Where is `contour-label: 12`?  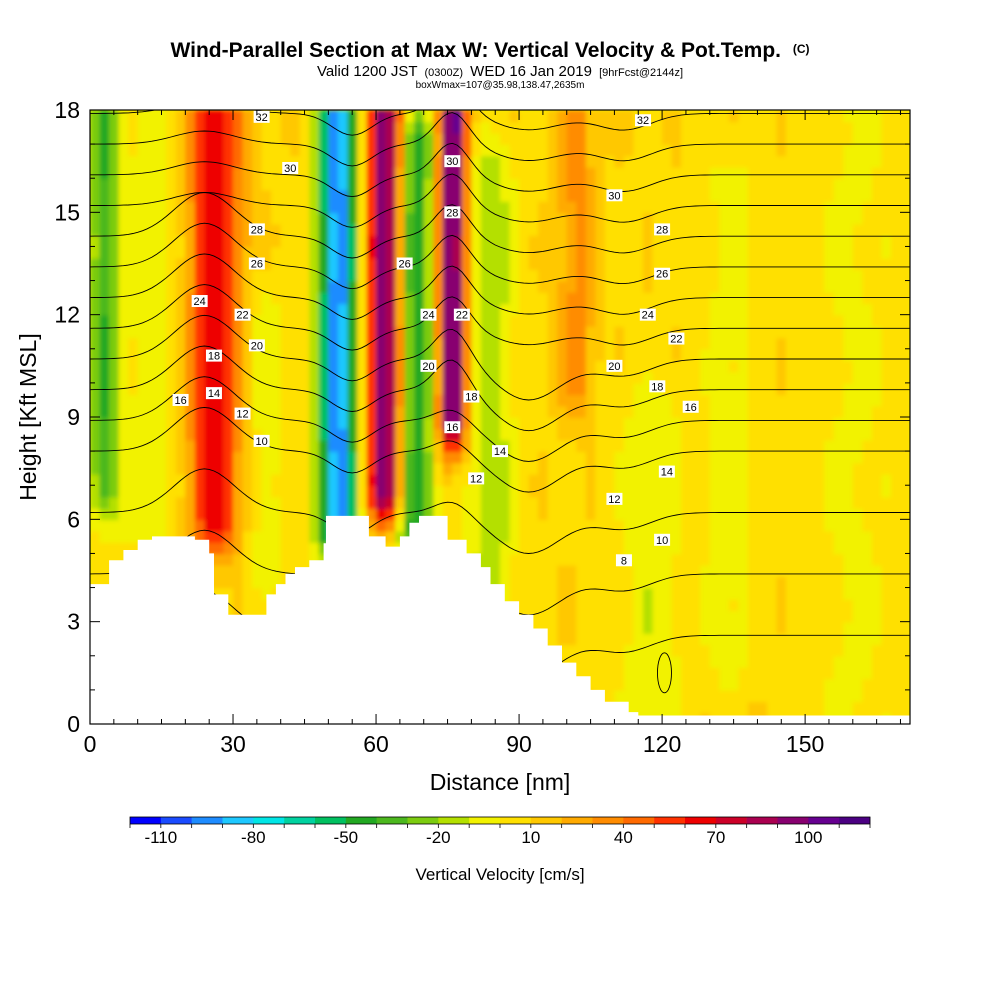 contour-label: 12 is located at coordinates (242, 414).